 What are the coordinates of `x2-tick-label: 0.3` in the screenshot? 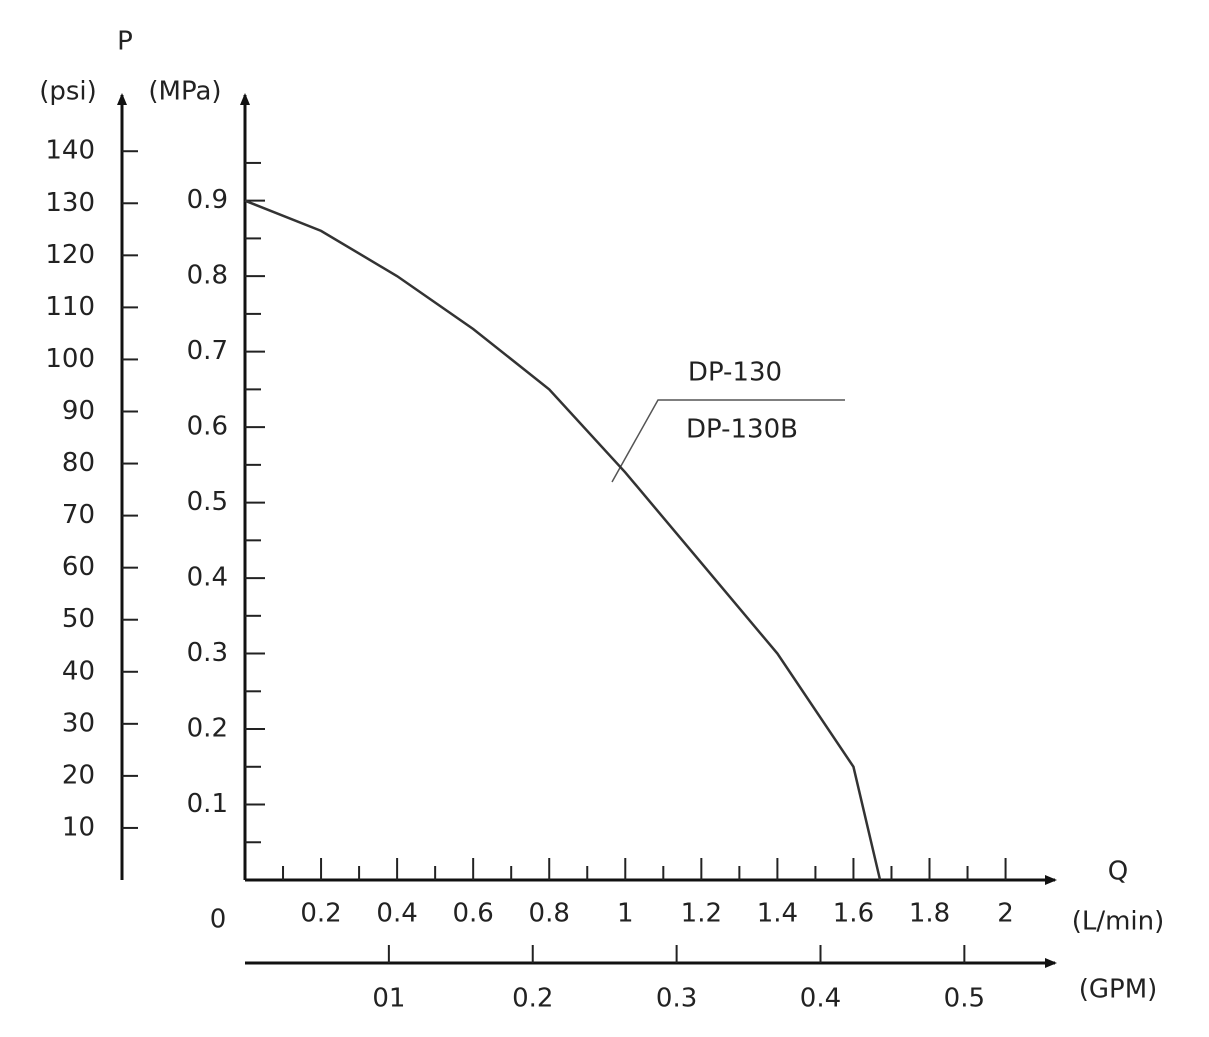 It's located at (676, 999).